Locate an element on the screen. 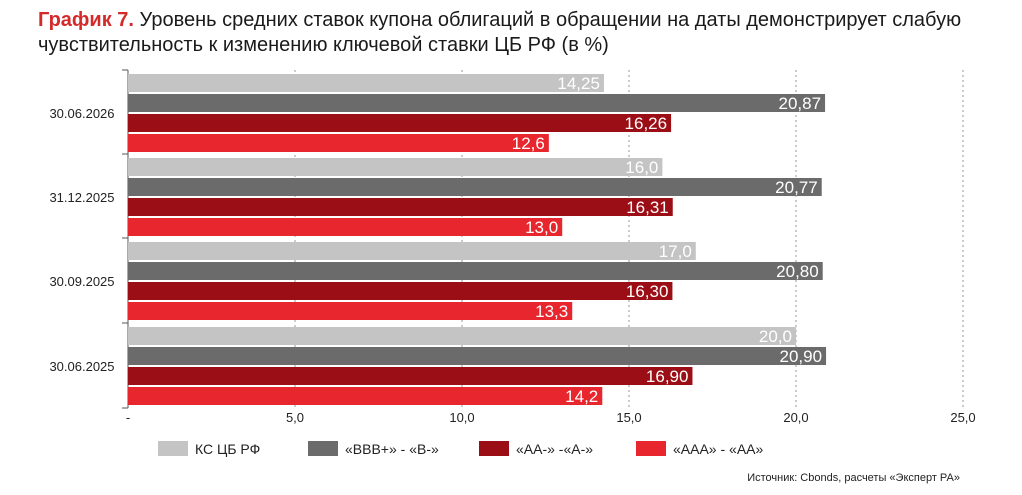  data-label-0-0: 14,25 is located at coordinates (578, 83).